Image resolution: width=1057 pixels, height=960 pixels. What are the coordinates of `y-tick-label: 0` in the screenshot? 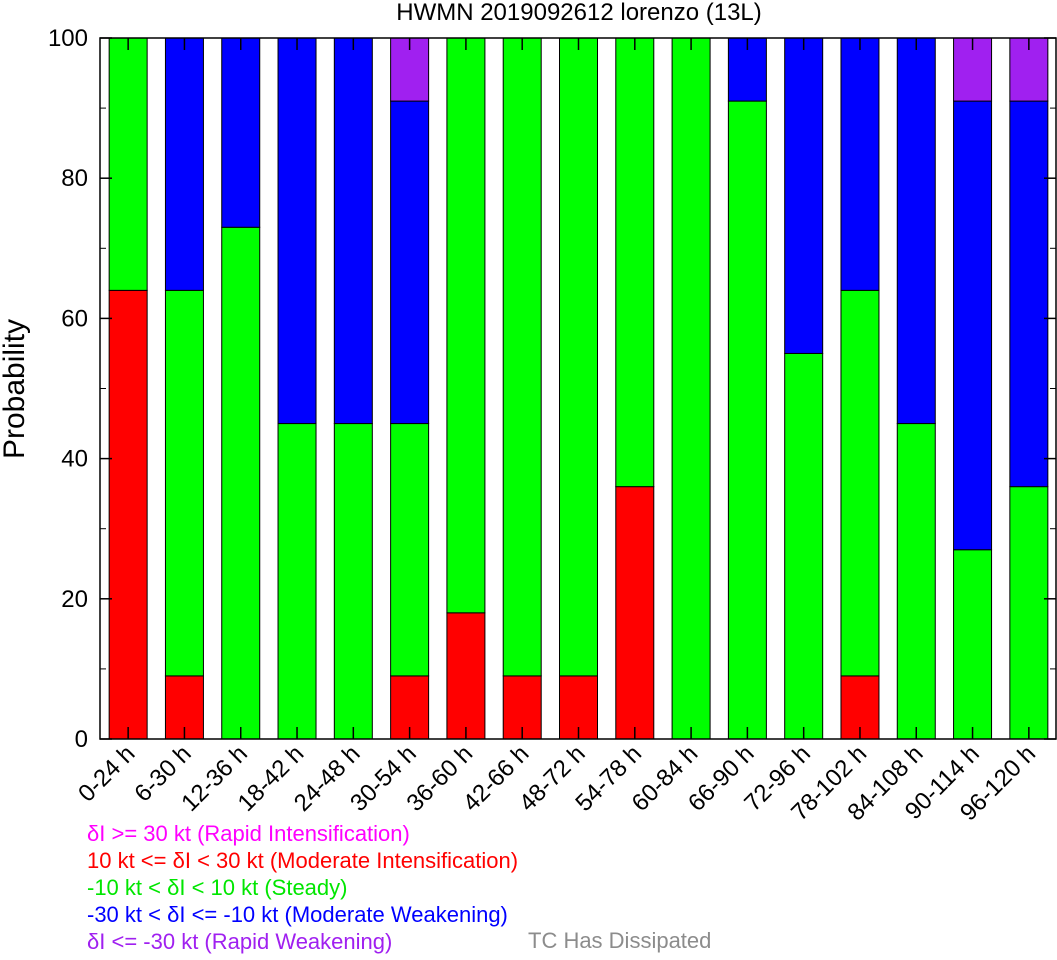 It's located at (81, 739).